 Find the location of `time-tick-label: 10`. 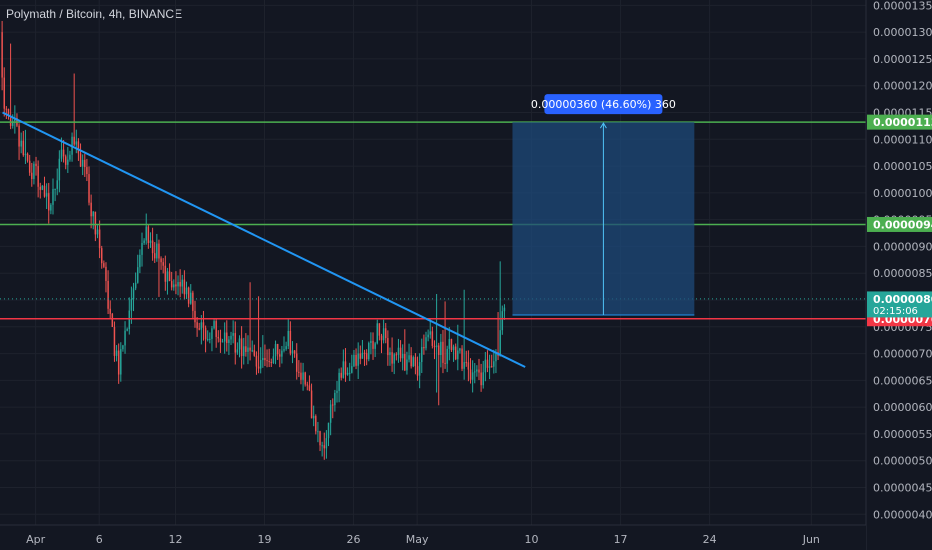

time-tick-label: 10 is located at coordinates (532, 539).